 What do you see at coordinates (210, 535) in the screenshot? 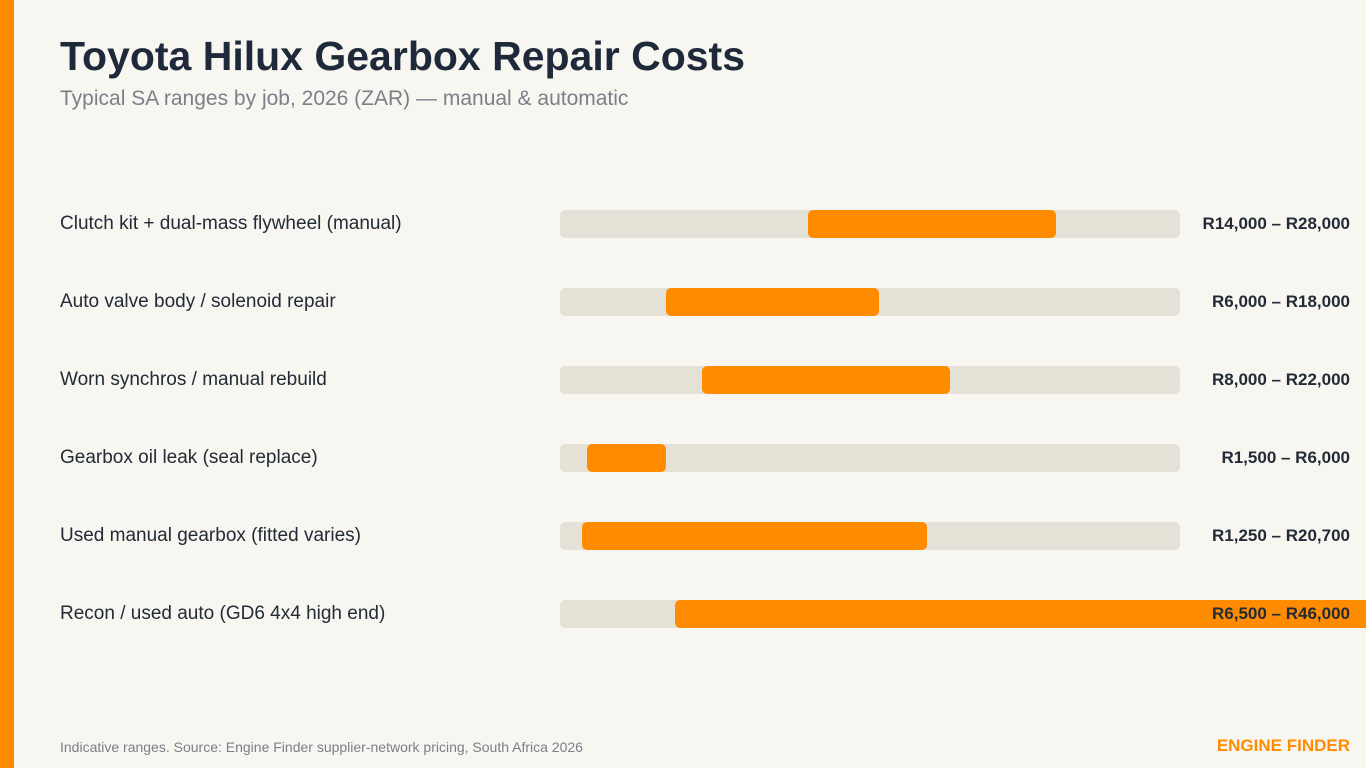
I see `row-label: Used manual gearbox (fitted varies)` at bounding box center [210, 535].